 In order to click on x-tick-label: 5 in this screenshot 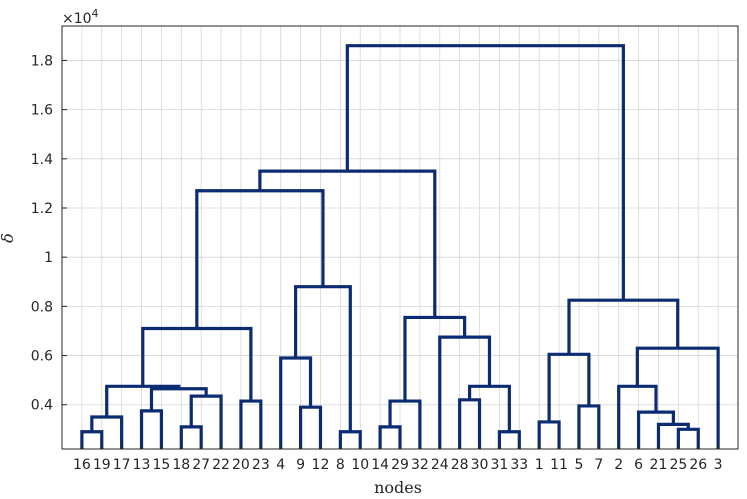, I will do `click(578, 465)`.